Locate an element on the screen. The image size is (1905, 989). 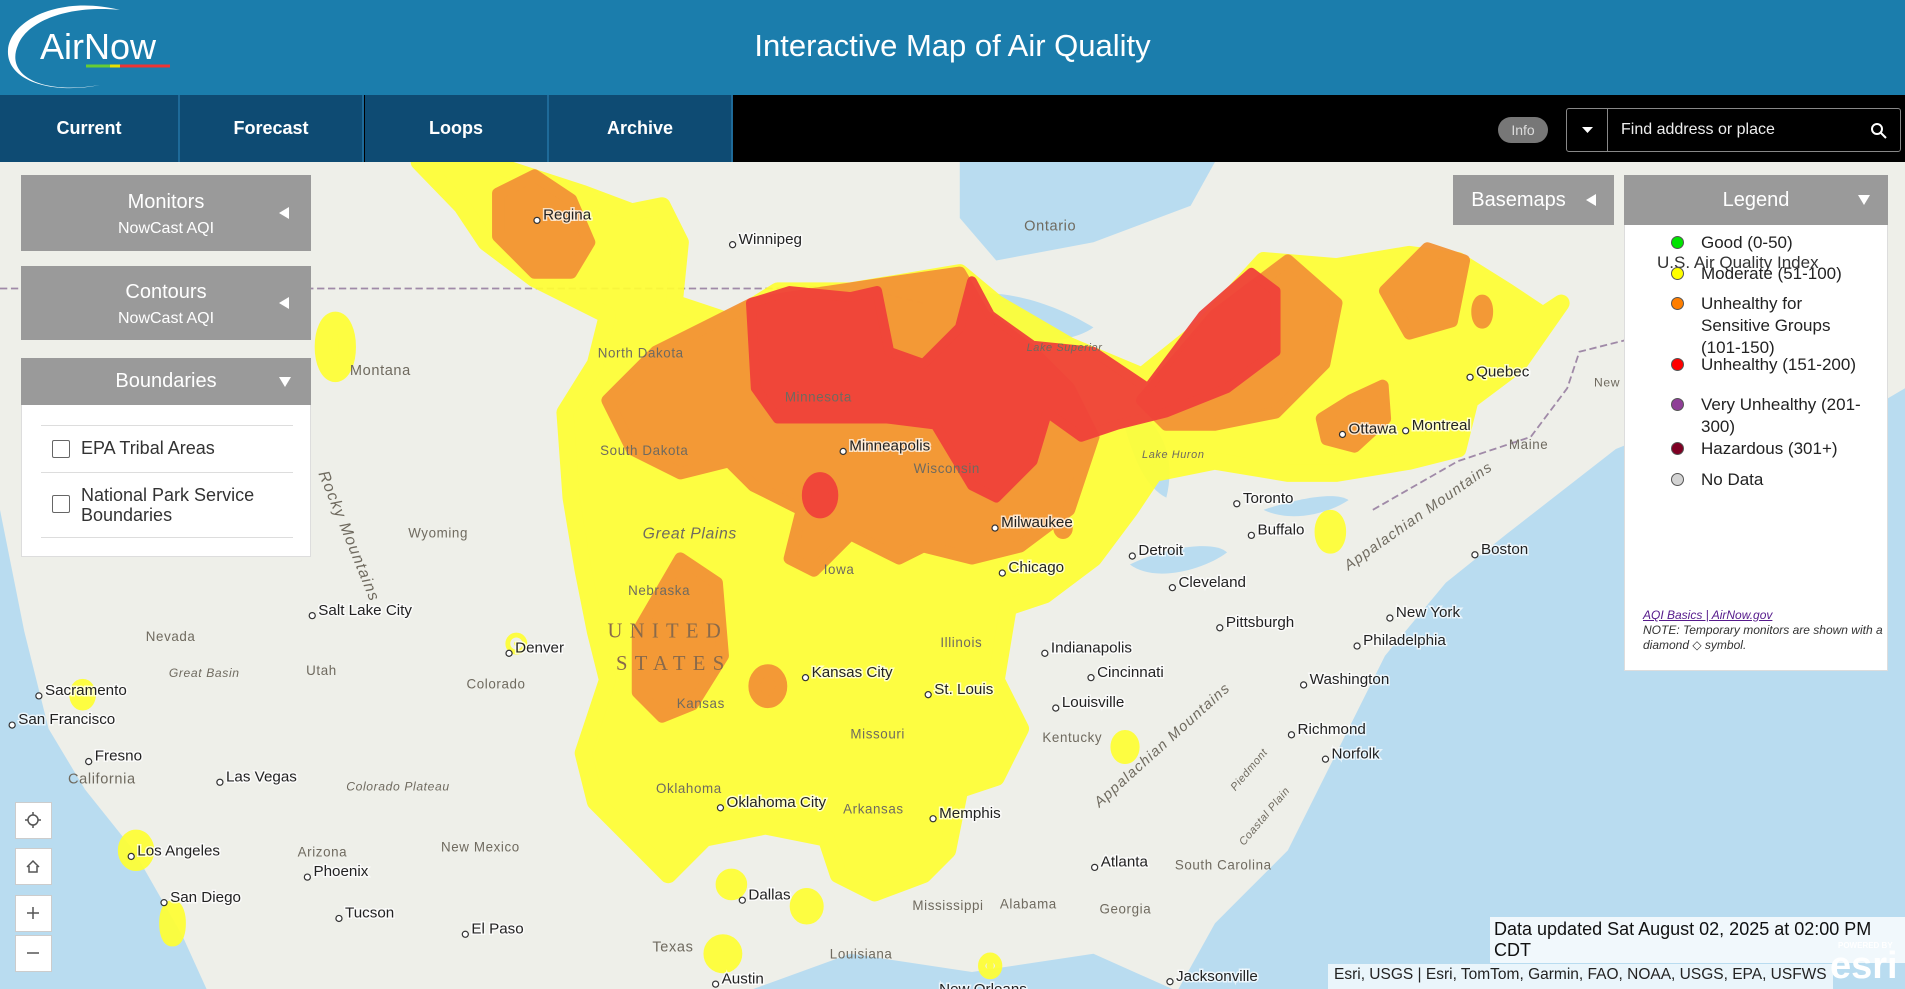
city-label: Regina is located at coordinates (567, 215).